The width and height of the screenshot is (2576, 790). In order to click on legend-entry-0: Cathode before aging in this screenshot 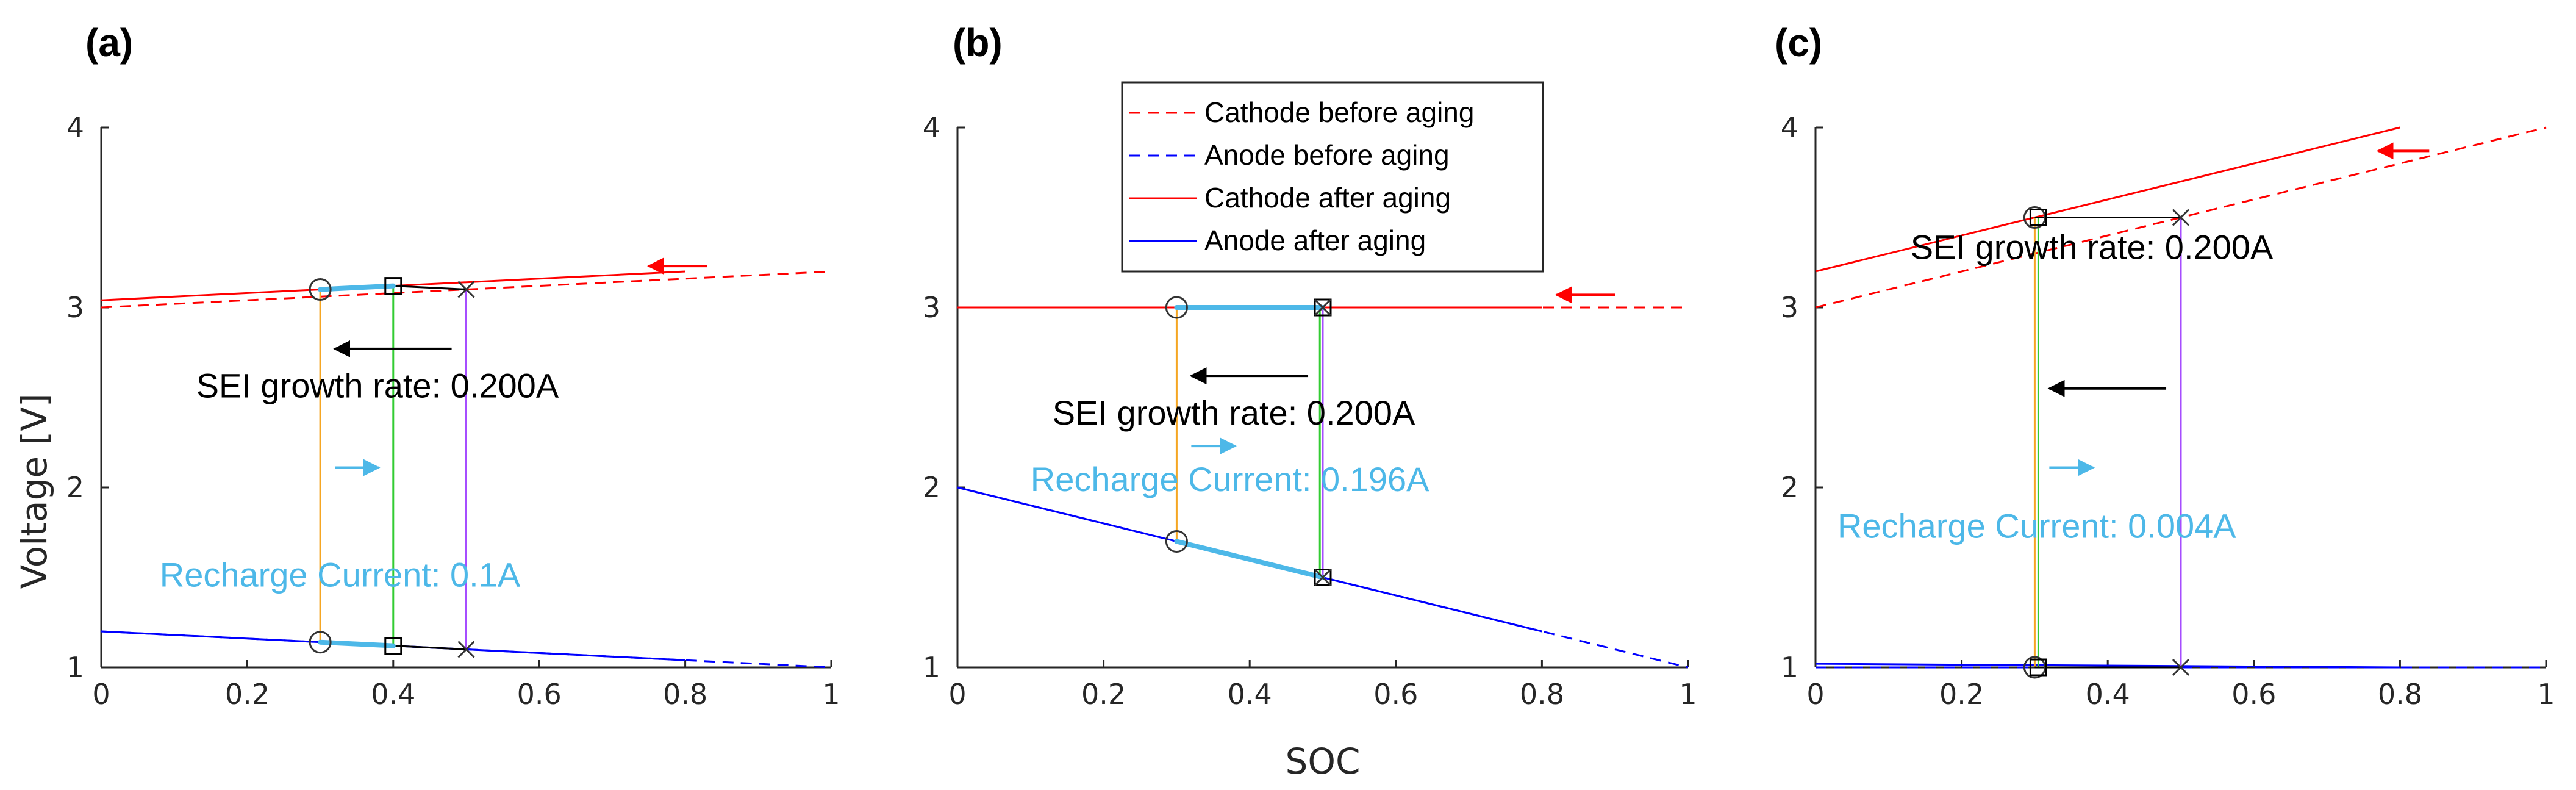, I will do `click(1301, 112)`.